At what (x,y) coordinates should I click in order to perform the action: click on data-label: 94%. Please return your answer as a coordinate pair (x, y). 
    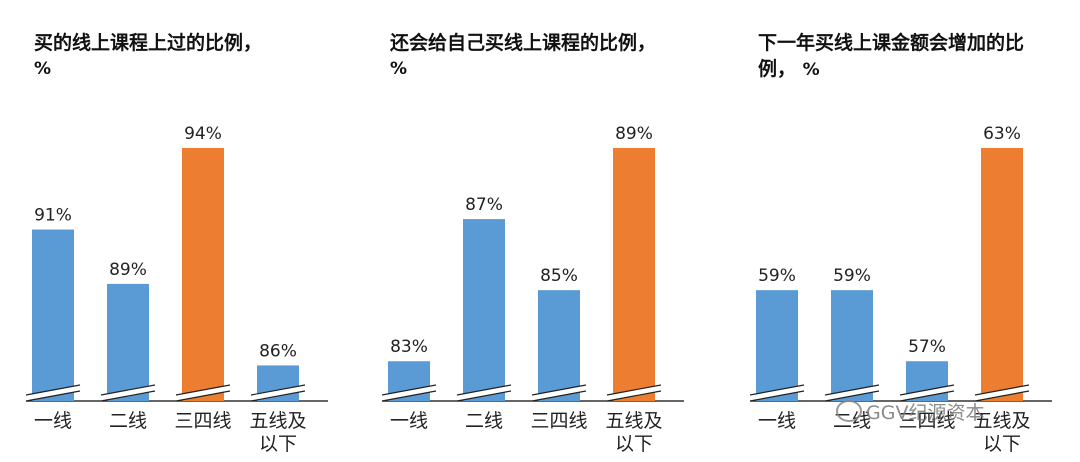
    Looking at the image, I should click on (203, 134).